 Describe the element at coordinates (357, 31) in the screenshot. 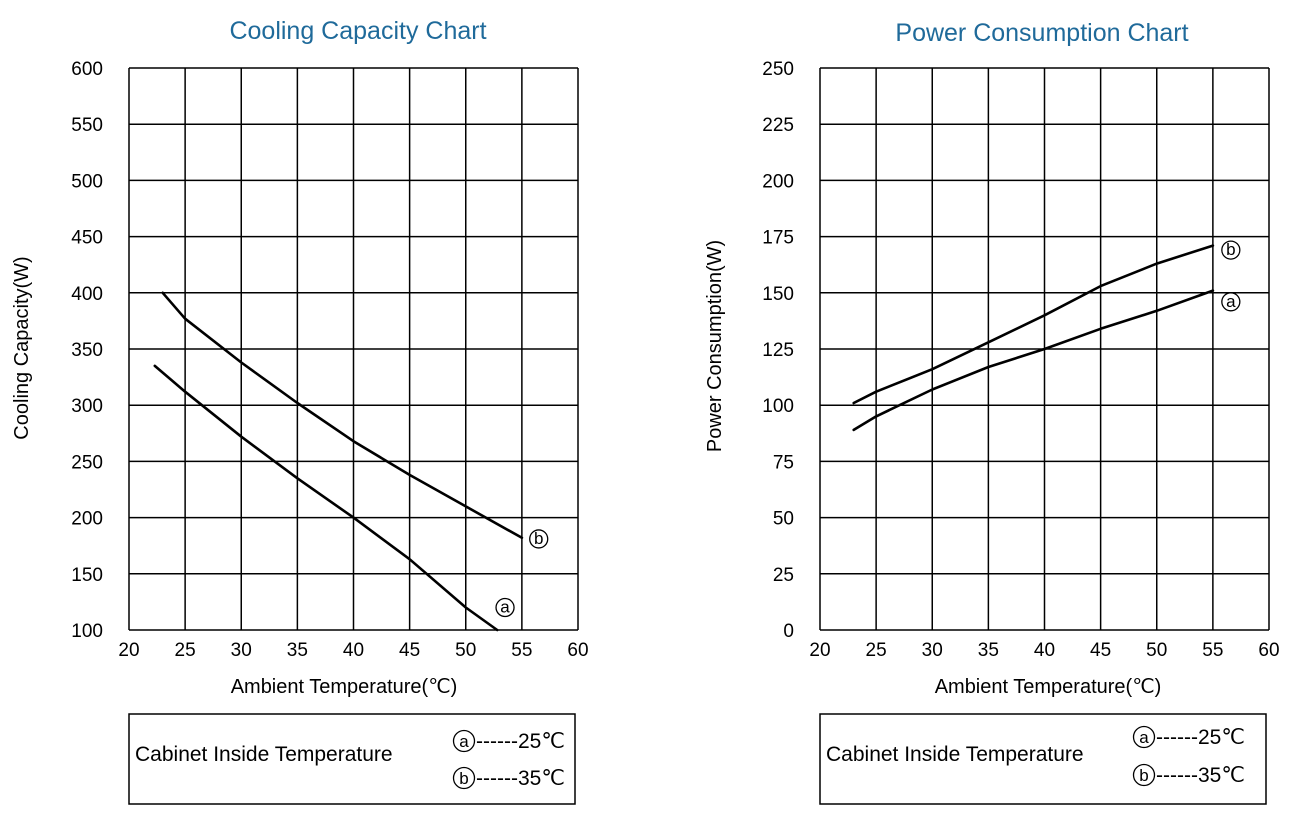

I see `chart-title: Cooling Capacity Chart` at that location.